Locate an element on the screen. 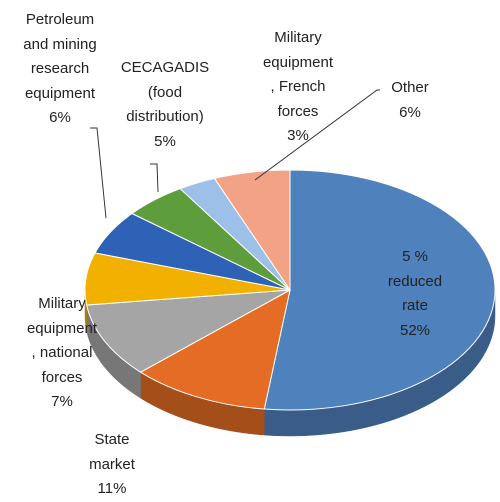 The width and height of the screenshot is (500, 502). value-label: 11% is located at coordinates (112, 488).